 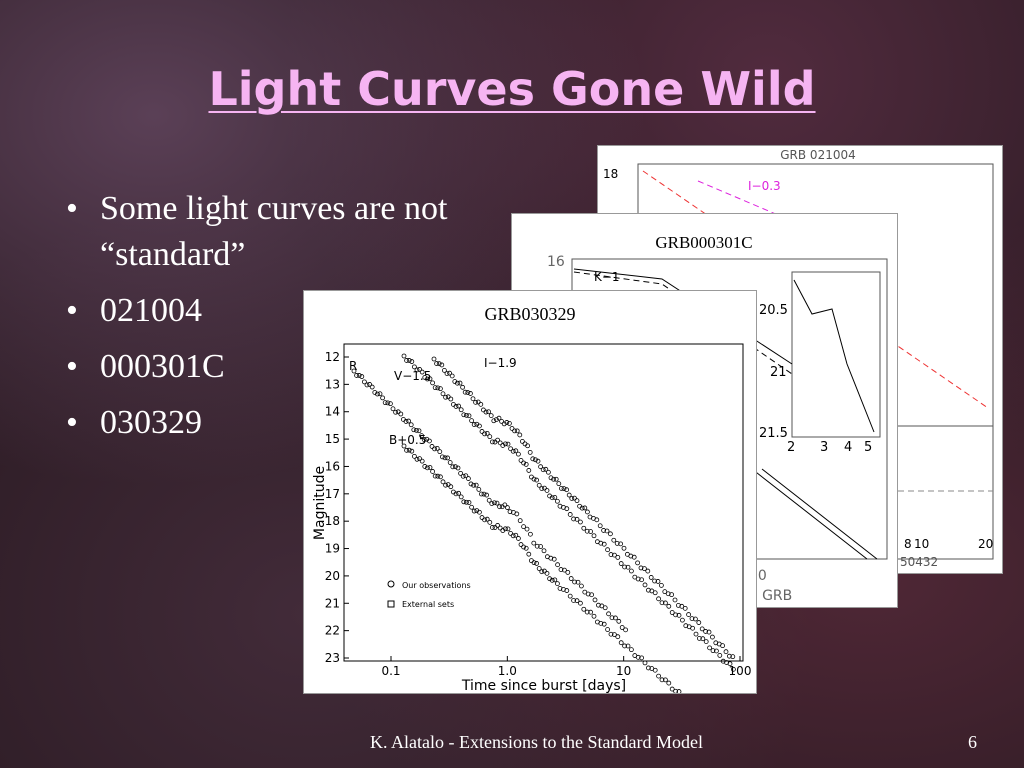 I want to click on figure-label: 5, so click(x=868, y=447).